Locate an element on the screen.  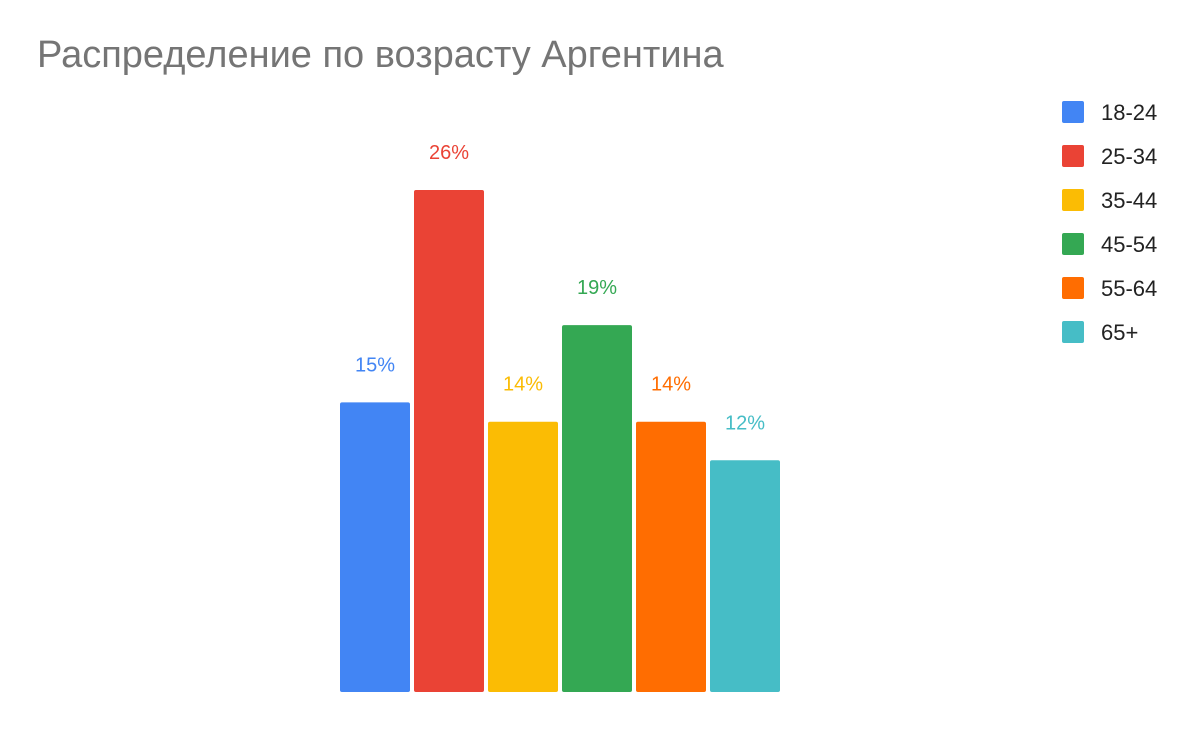
data-labels-group: 15% 26% 14% 19% 14% 12% is located at coordinates (560, 288).